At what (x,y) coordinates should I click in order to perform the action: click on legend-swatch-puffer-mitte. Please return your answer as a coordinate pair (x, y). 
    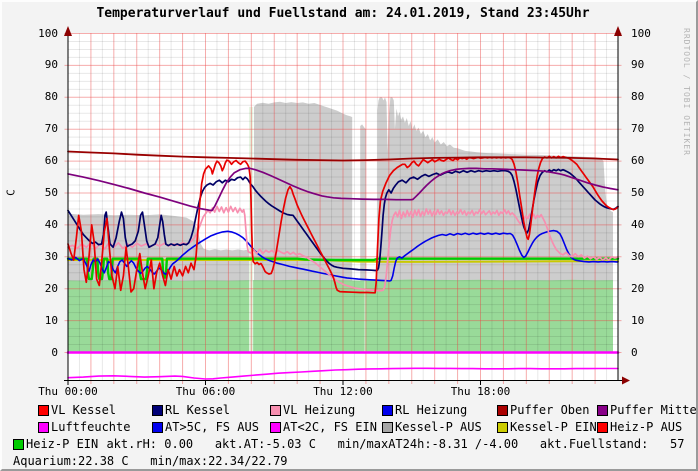
    Looking at the image, I should click on (602, 410).